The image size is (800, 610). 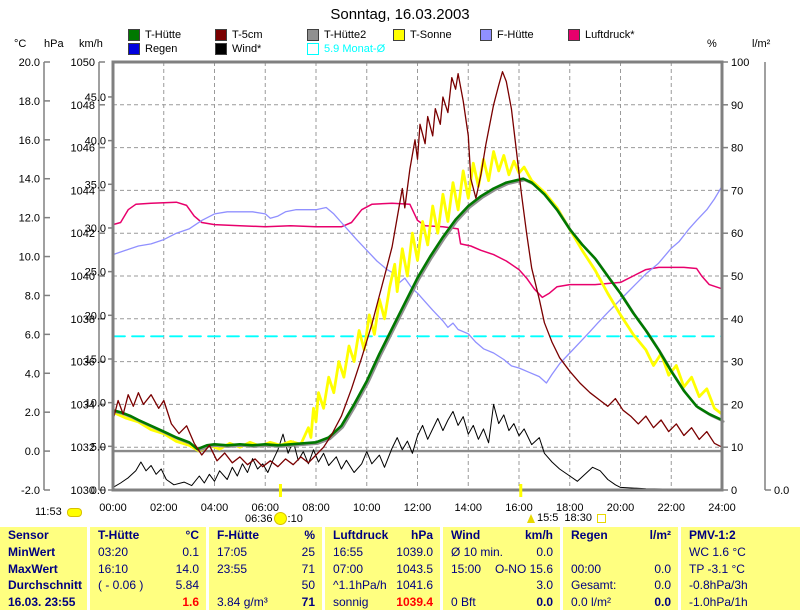 I want to click on time-tick-label: 16:00, so click(x=519, y=508).